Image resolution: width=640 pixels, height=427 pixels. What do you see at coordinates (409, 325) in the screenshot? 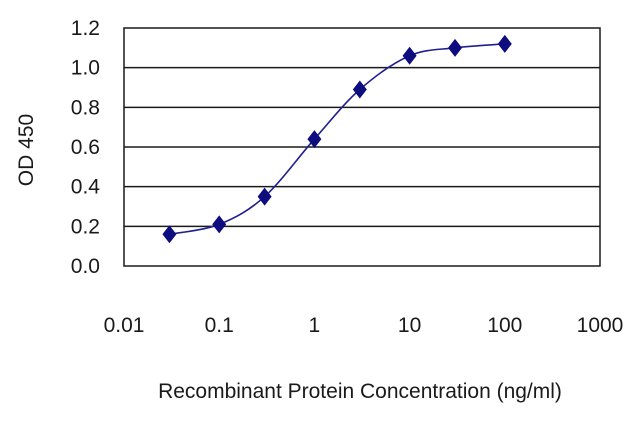
I see `x-tick-label: 10` at bounding box center [409, 325].